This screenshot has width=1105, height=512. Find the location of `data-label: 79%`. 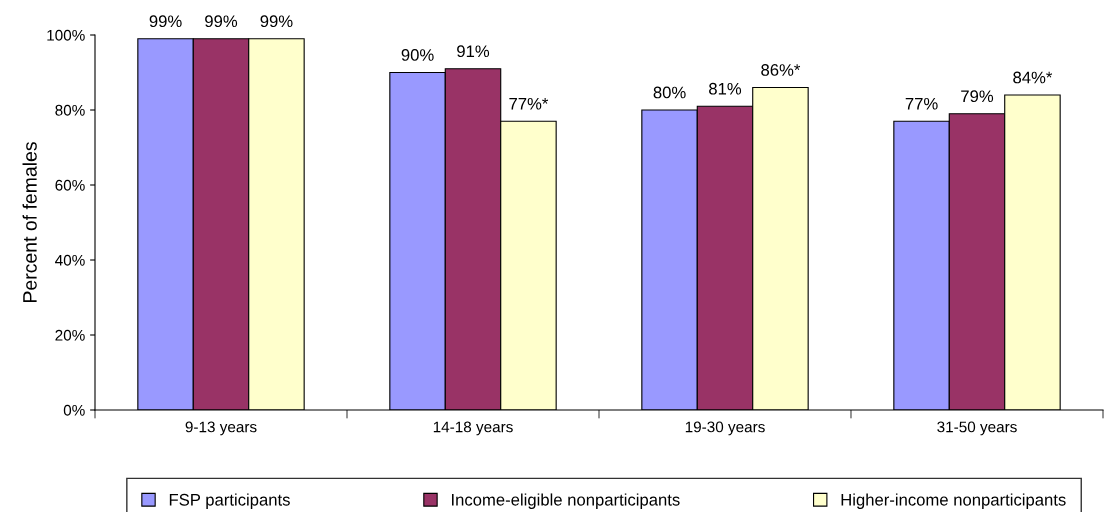

data-label: 79% is located at coordinates (977, 96).